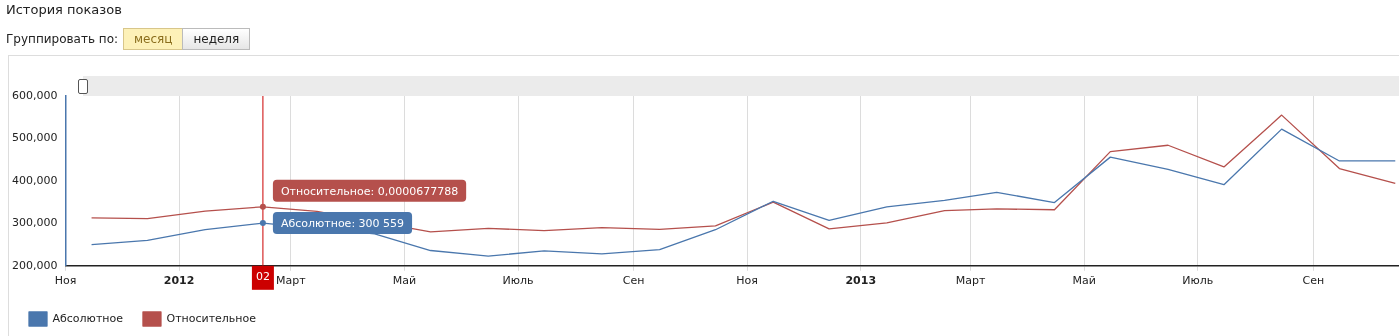 Image resolution: width=1399 pixels, height=336 pixels. Describe the element at coordinates (262, 276) in the screenshot. I see `ref-line-label: 02` at that location.